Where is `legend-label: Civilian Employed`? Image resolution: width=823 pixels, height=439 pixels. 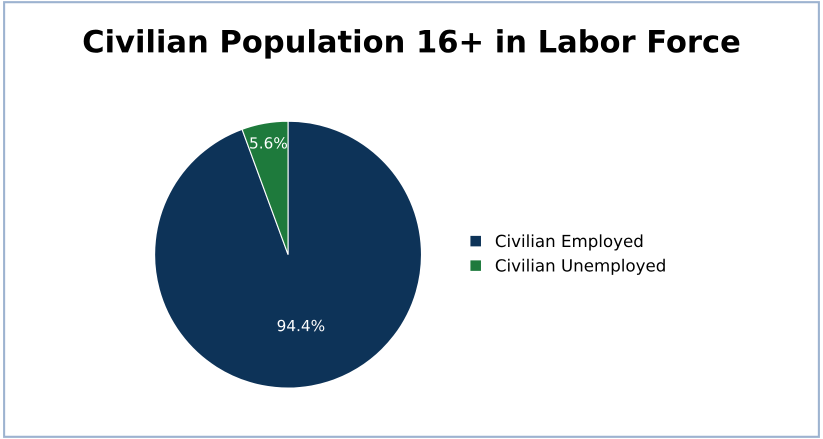
legend-label: Civilian Employed is located at coordinates (569, 242).